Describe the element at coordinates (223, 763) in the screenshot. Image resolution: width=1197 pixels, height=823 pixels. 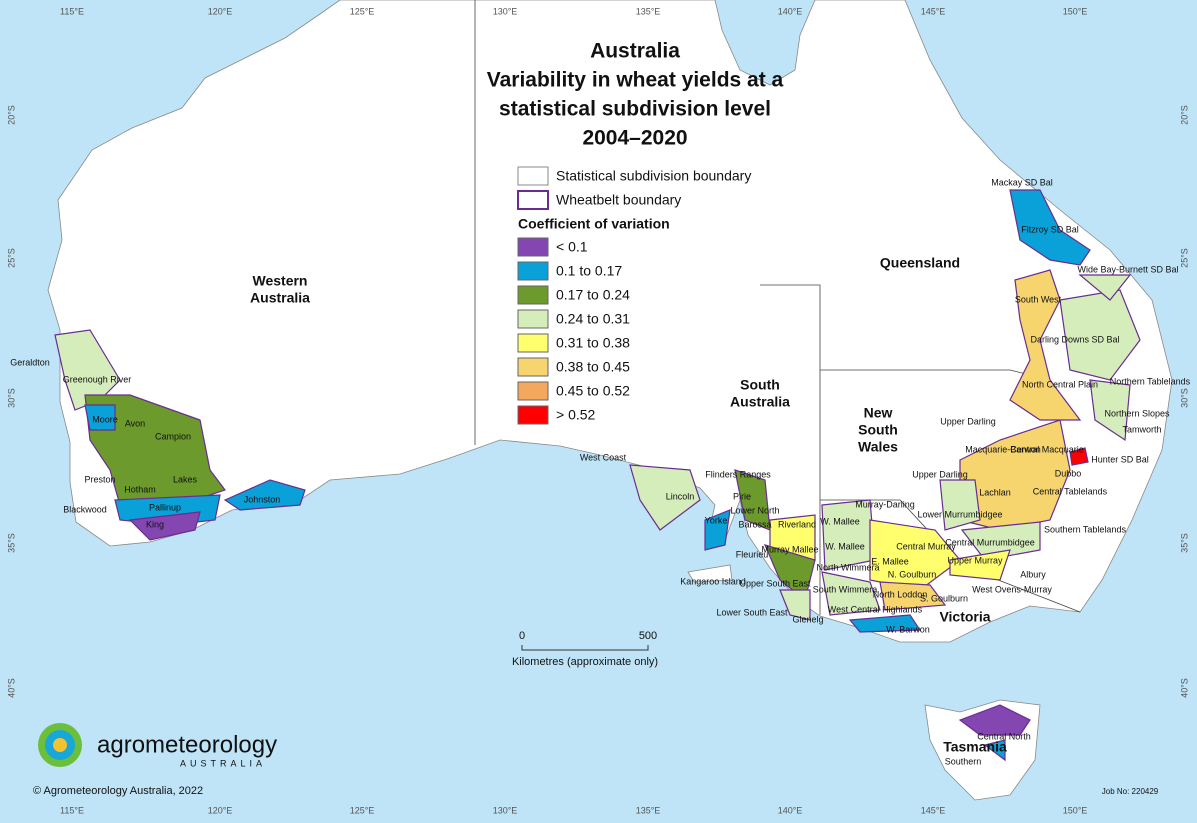
I see `logo-sub: AUSTRALIA` at that location.